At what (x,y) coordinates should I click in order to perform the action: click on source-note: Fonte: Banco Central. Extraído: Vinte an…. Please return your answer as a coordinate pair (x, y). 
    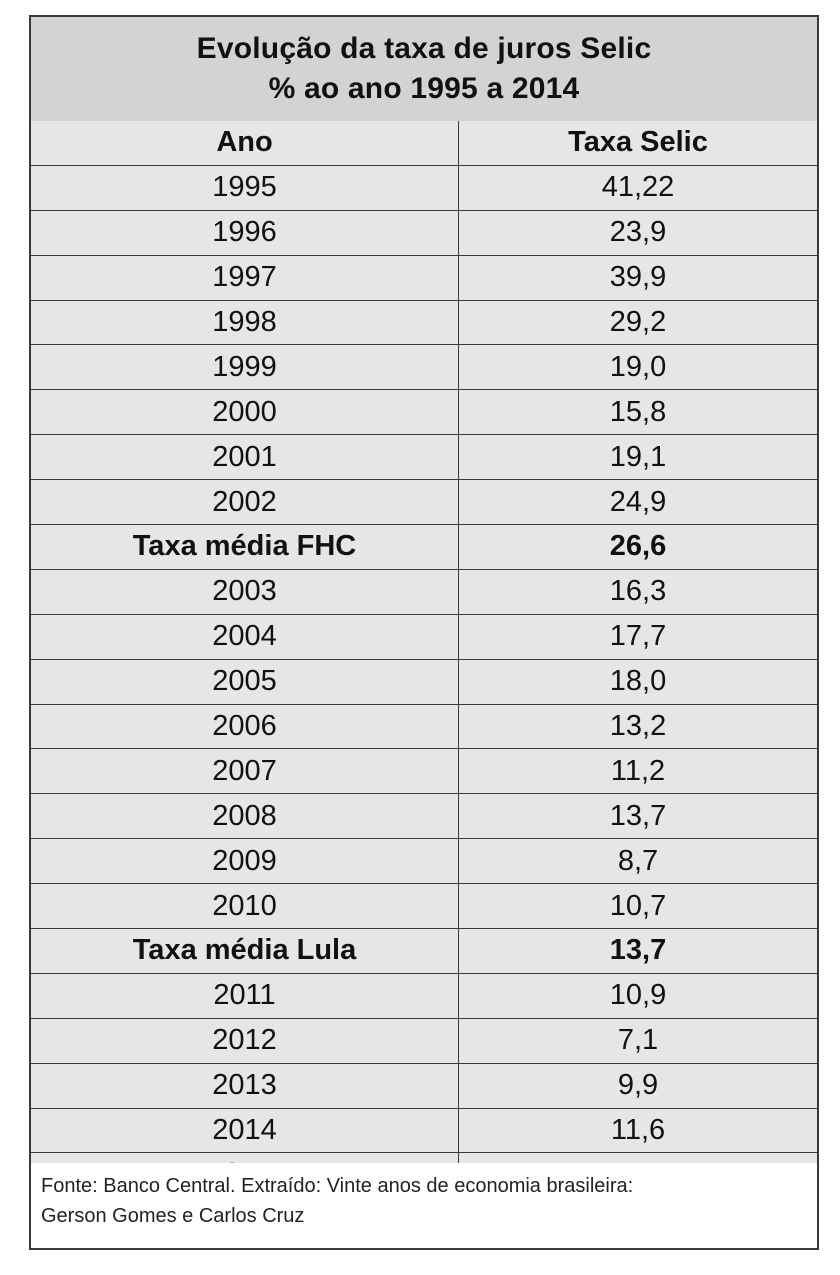
    Looking at the image, I should click on (424, 1205).